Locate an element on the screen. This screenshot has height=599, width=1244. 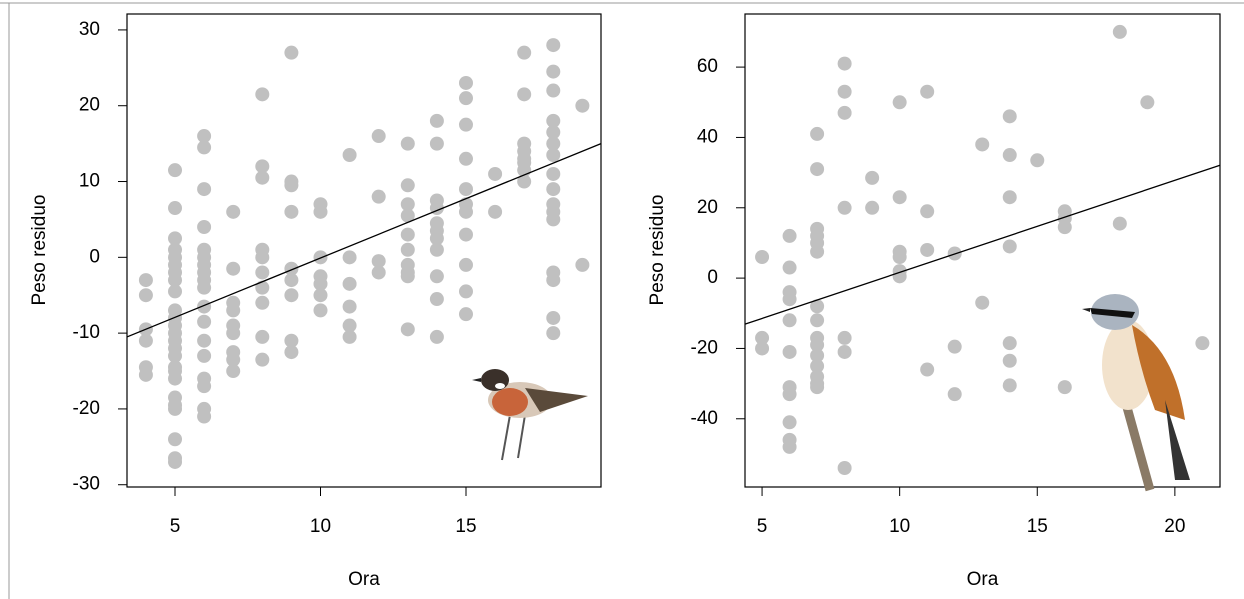
y-tick-label: 0 is located at coordinates (94, 256).